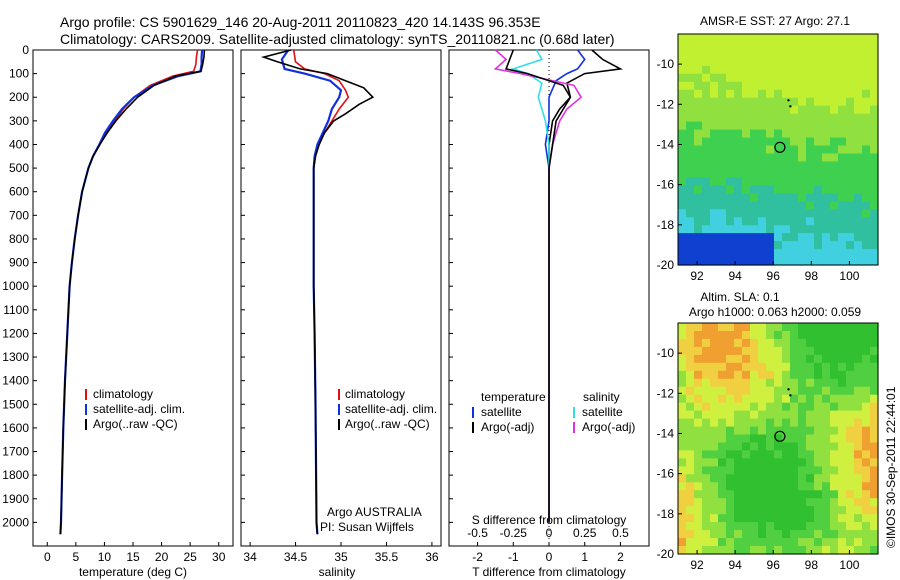 The image size is (900, 580). What do you see at coordinates (47, 557) in the screenshot?
I see `temp-xtick-label: 0` at bounding box center [47, 557].